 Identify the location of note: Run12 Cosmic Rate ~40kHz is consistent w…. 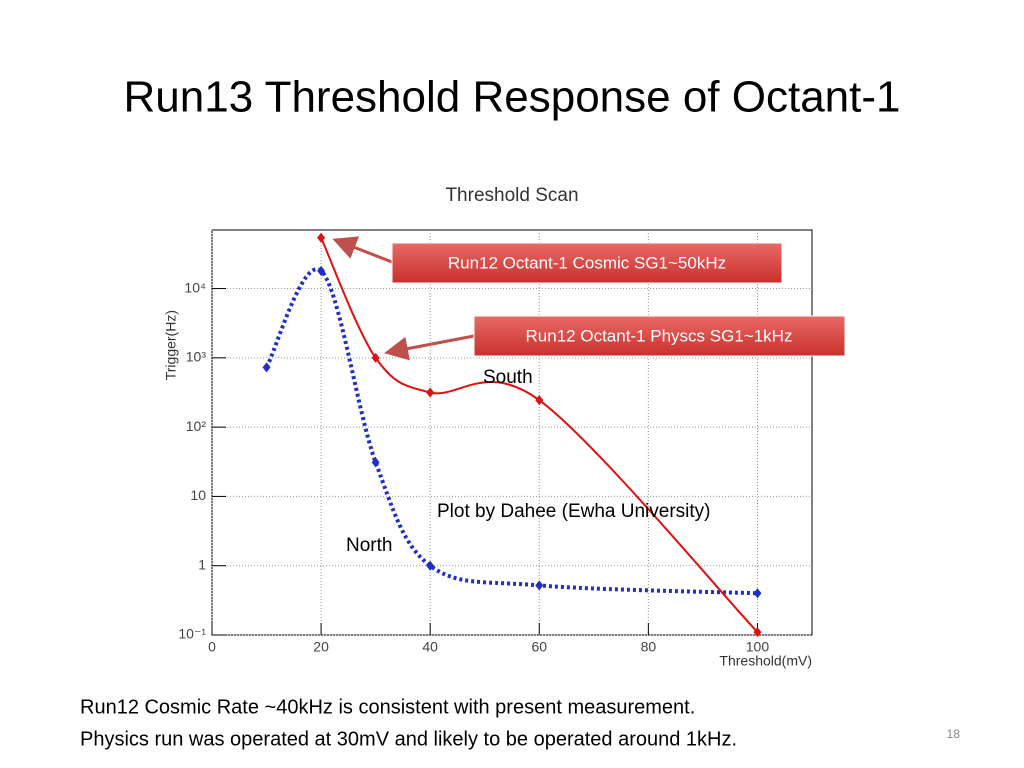
(387, 707).